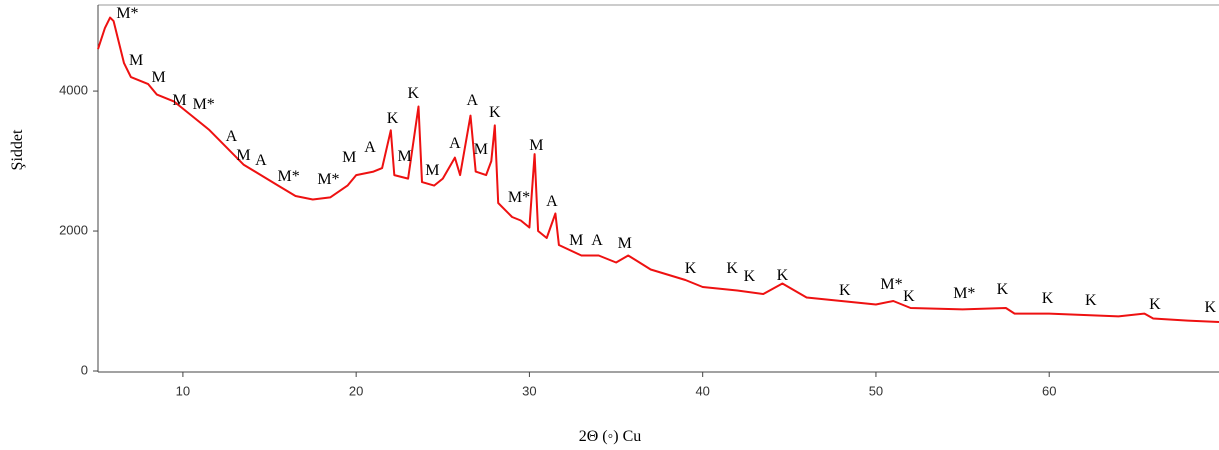  I want to click on y-tick-label: 0, so click(84, 369).